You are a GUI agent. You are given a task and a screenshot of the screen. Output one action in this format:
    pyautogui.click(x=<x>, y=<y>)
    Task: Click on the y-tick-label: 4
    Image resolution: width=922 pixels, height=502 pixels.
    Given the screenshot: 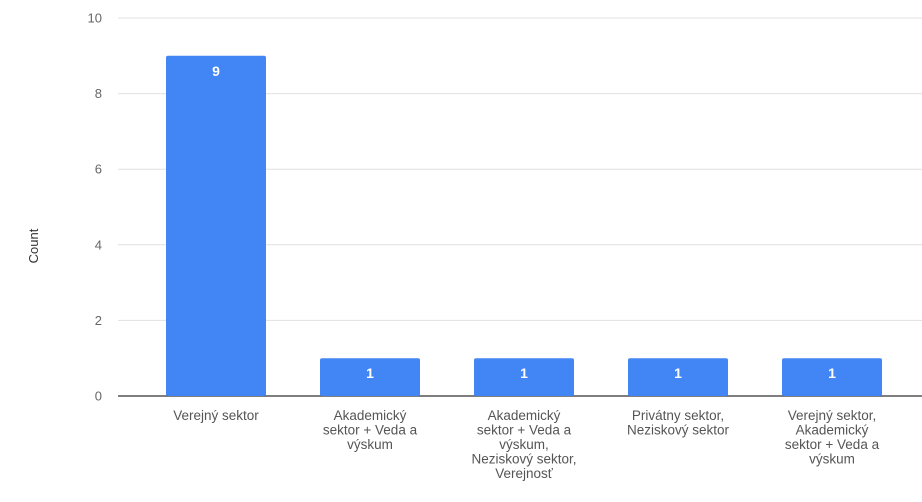 What is the action you would take?
    pyautogui.click(x=98, y=244)
    